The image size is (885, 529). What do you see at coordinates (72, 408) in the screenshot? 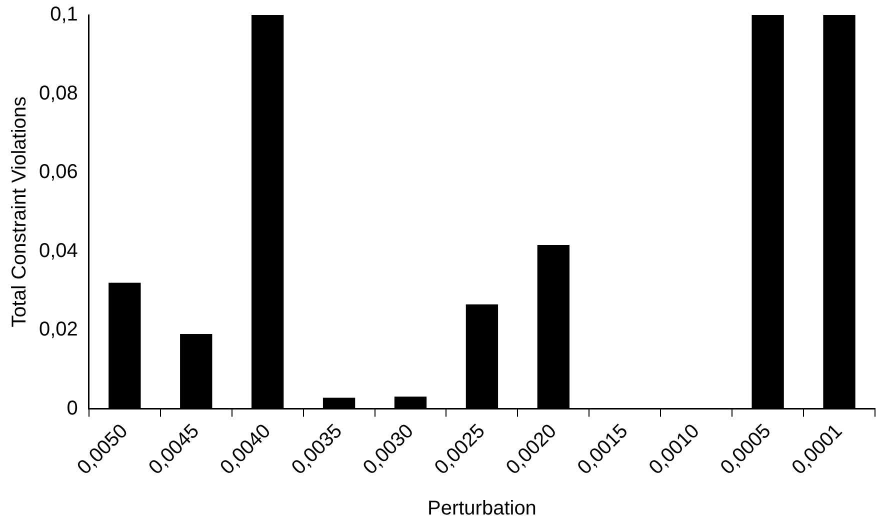
I see `y-tick-label: 0` at bounding box center [72, 408].